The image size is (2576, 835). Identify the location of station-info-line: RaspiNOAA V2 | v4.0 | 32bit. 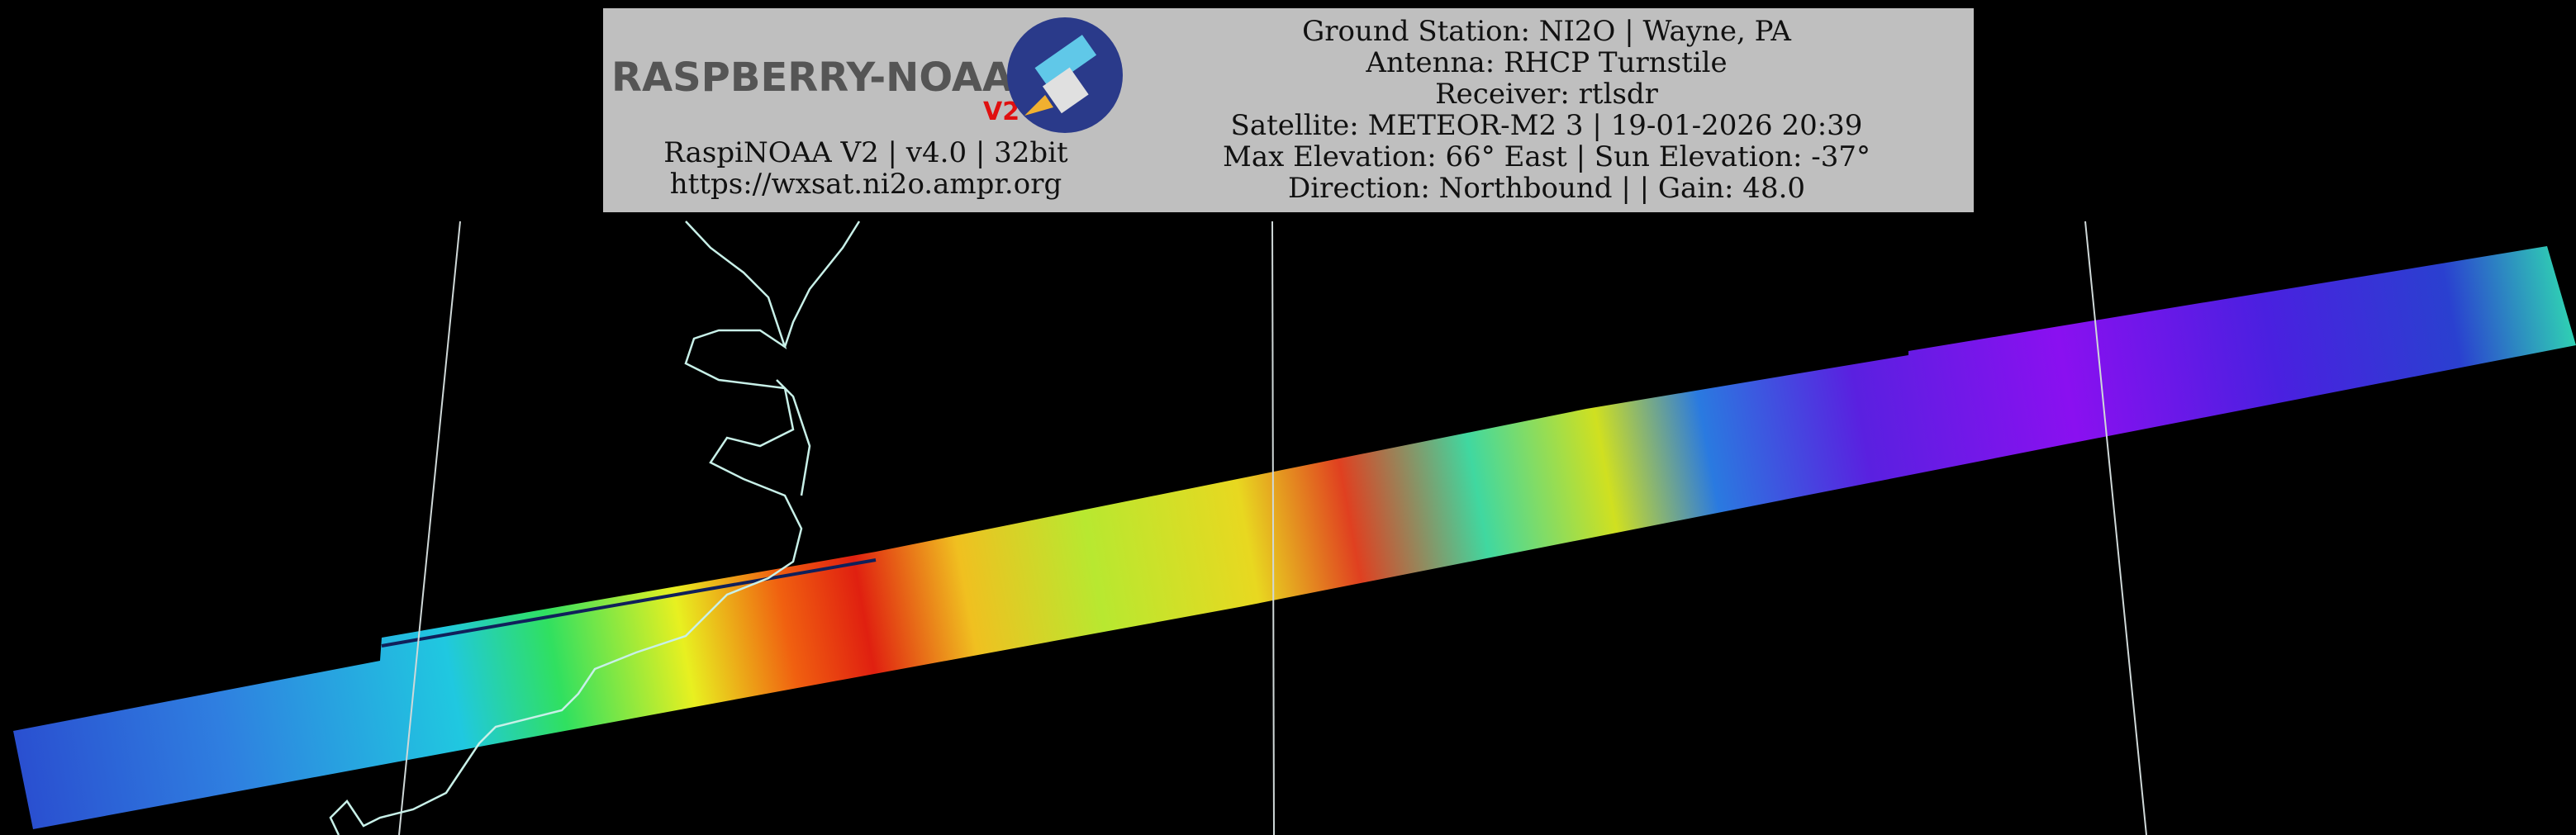
(865, 152).